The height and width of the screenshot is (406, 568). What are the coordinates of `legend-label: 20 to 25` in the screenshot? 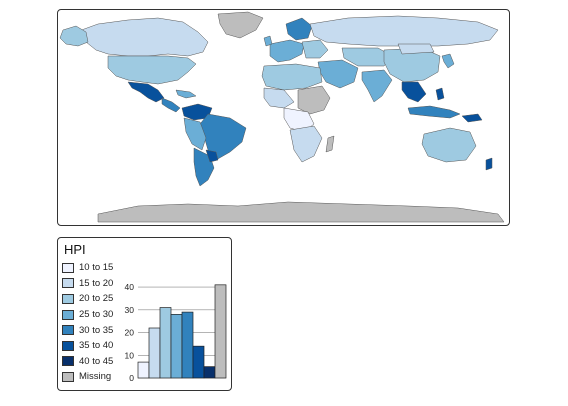 It's located at (96, 299).